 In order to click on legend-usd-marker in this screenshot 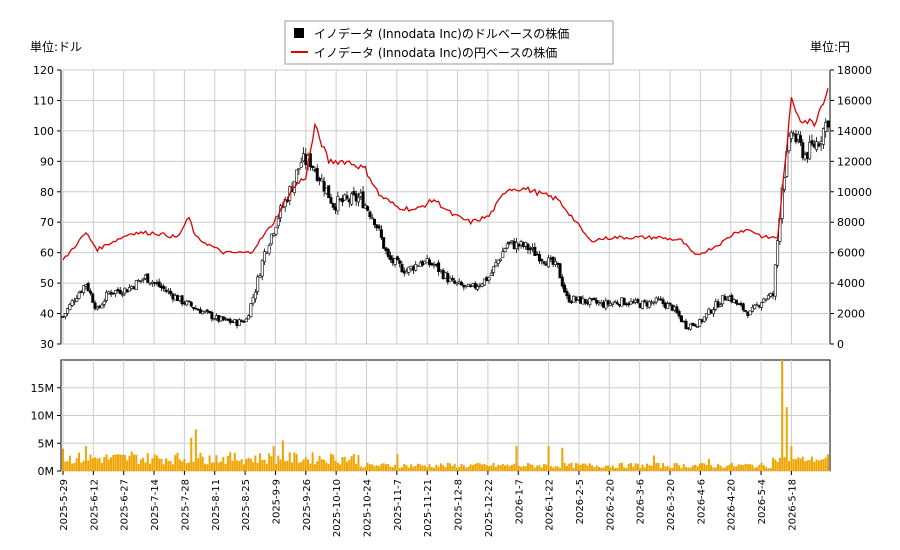, I will do `click(299, 33)`.